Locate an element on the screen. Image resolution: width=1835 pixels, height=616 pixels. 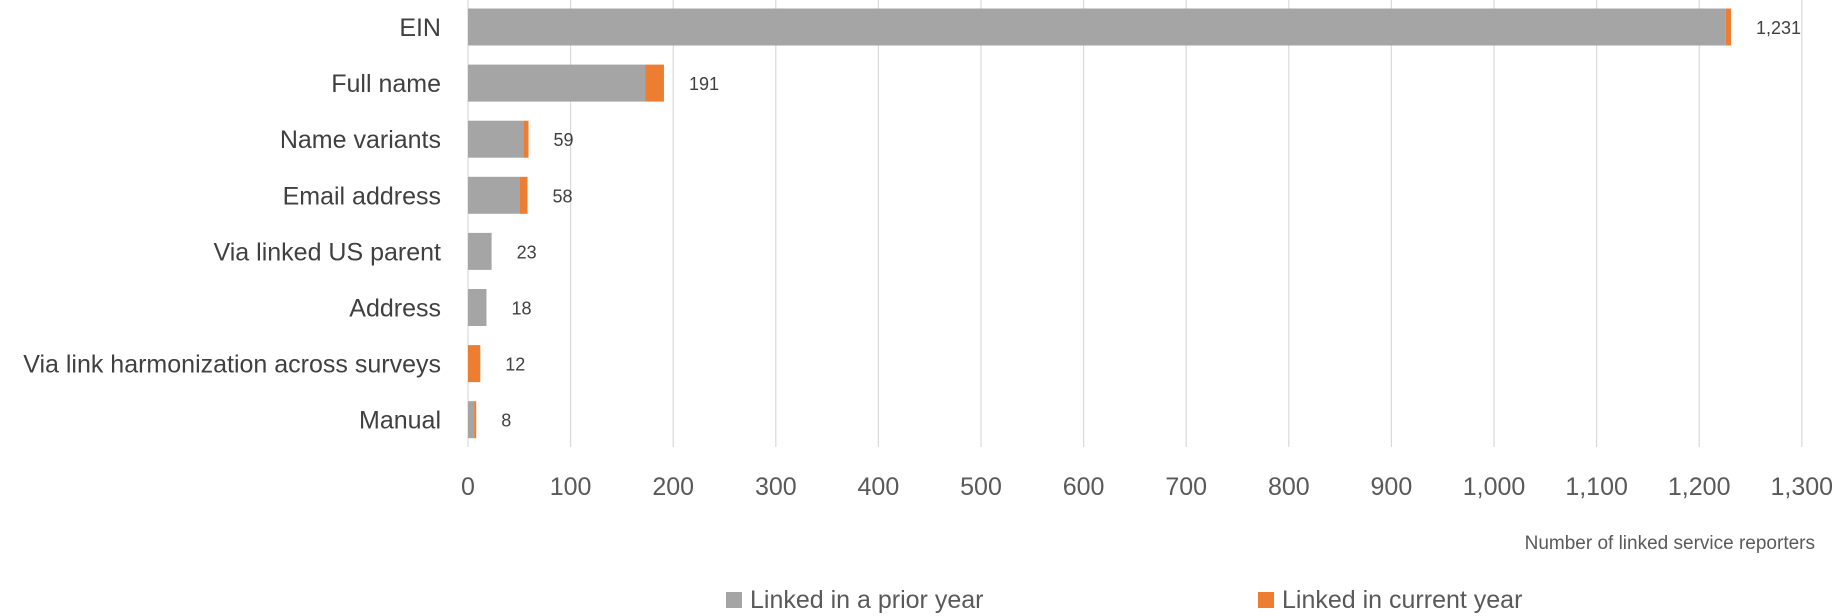
x-tick-label: 1,000 is located at coordinates (1494, 487).